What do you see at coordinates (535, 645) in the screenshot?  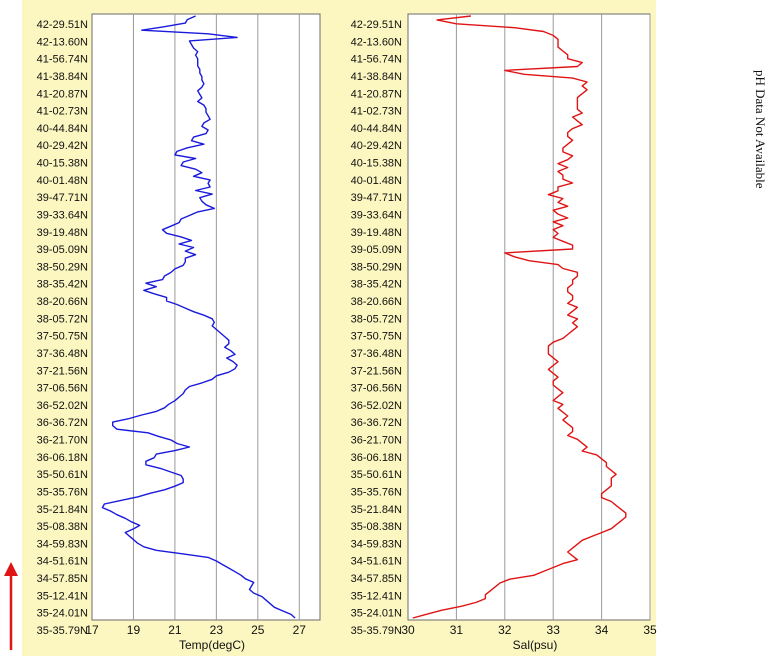 I see `sal-axis-title: Sal(psu)` at bounding box center [535, 645].